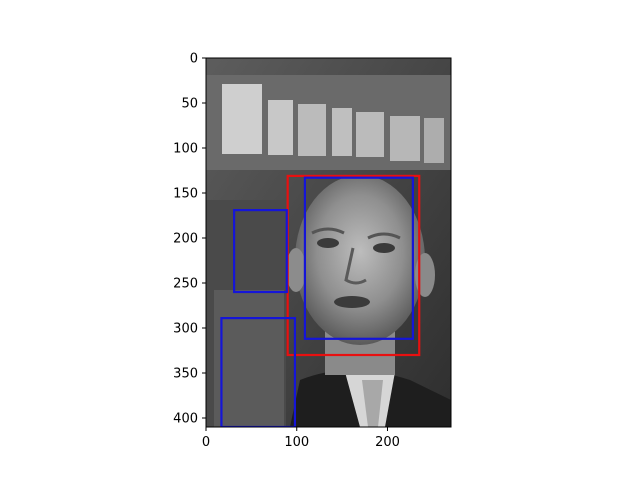  What do you see at coordinates (206, 442) in the screenshot?
I see `x-tick-label: 0` at bounding box center [206, 442].